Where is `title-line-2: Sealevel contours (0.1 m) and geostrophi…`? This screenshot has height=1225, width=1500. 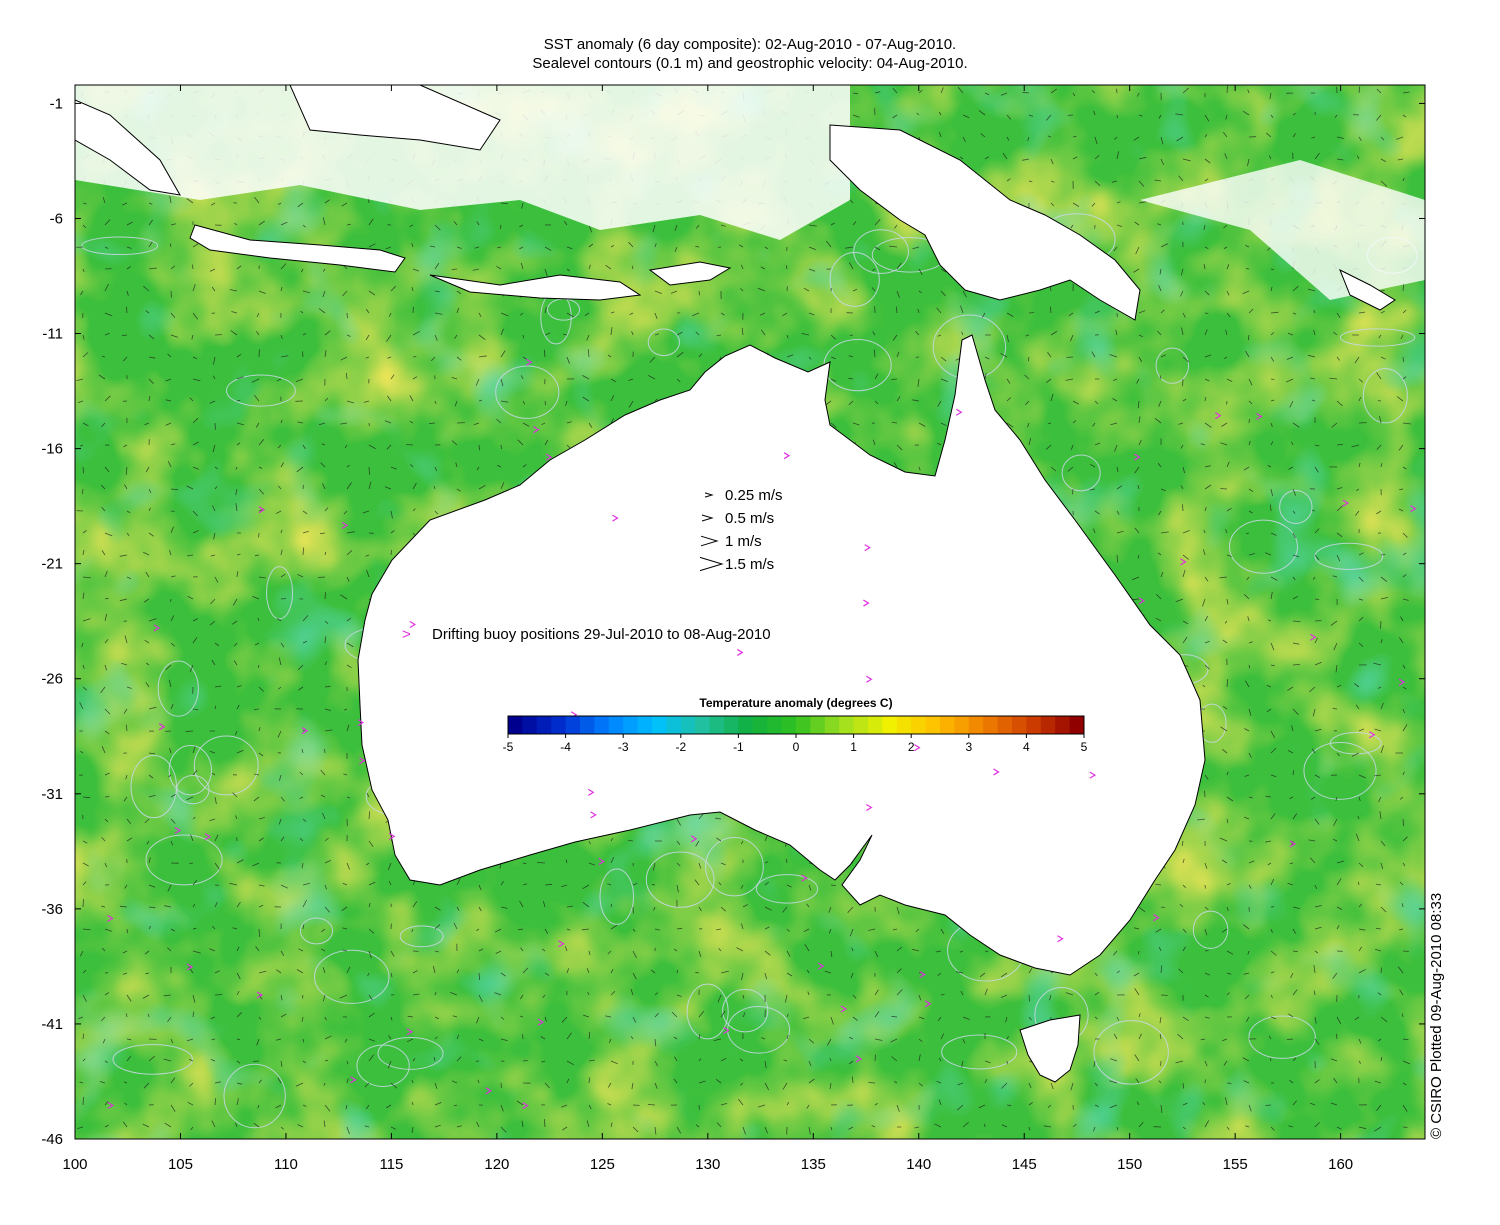 title-line-2: Sealevel contours (0.1 m) and geostrophi… is located at coordinates (750, 63).